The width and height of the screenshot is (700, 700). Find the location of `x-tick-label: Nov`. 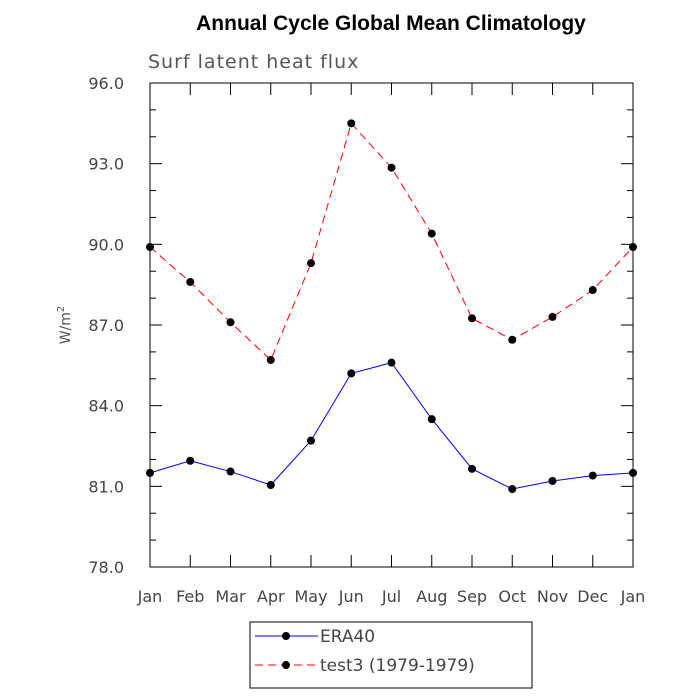

x-tick-label: Nov is located at coordinates (552, 596).